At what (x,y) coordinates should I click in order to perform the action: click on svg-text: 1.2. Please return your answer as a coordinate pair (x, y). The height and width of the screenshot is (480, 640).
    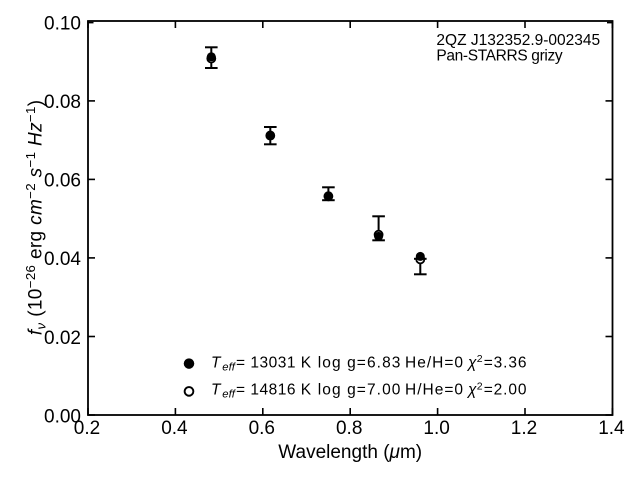
    Looking at the image, I should click on (524, 428).